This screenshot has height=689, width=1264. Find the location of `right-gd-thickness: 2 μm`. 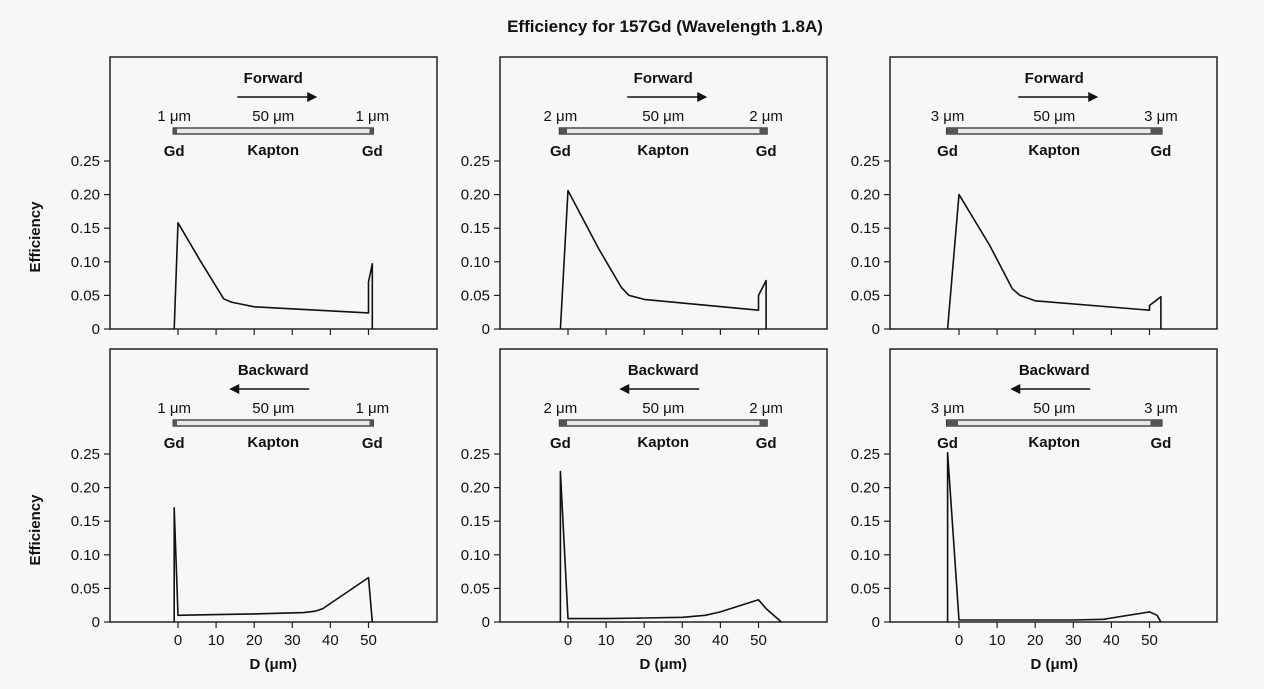

right-gd-thickness: 2 μm is located at coordinates (766, 408).